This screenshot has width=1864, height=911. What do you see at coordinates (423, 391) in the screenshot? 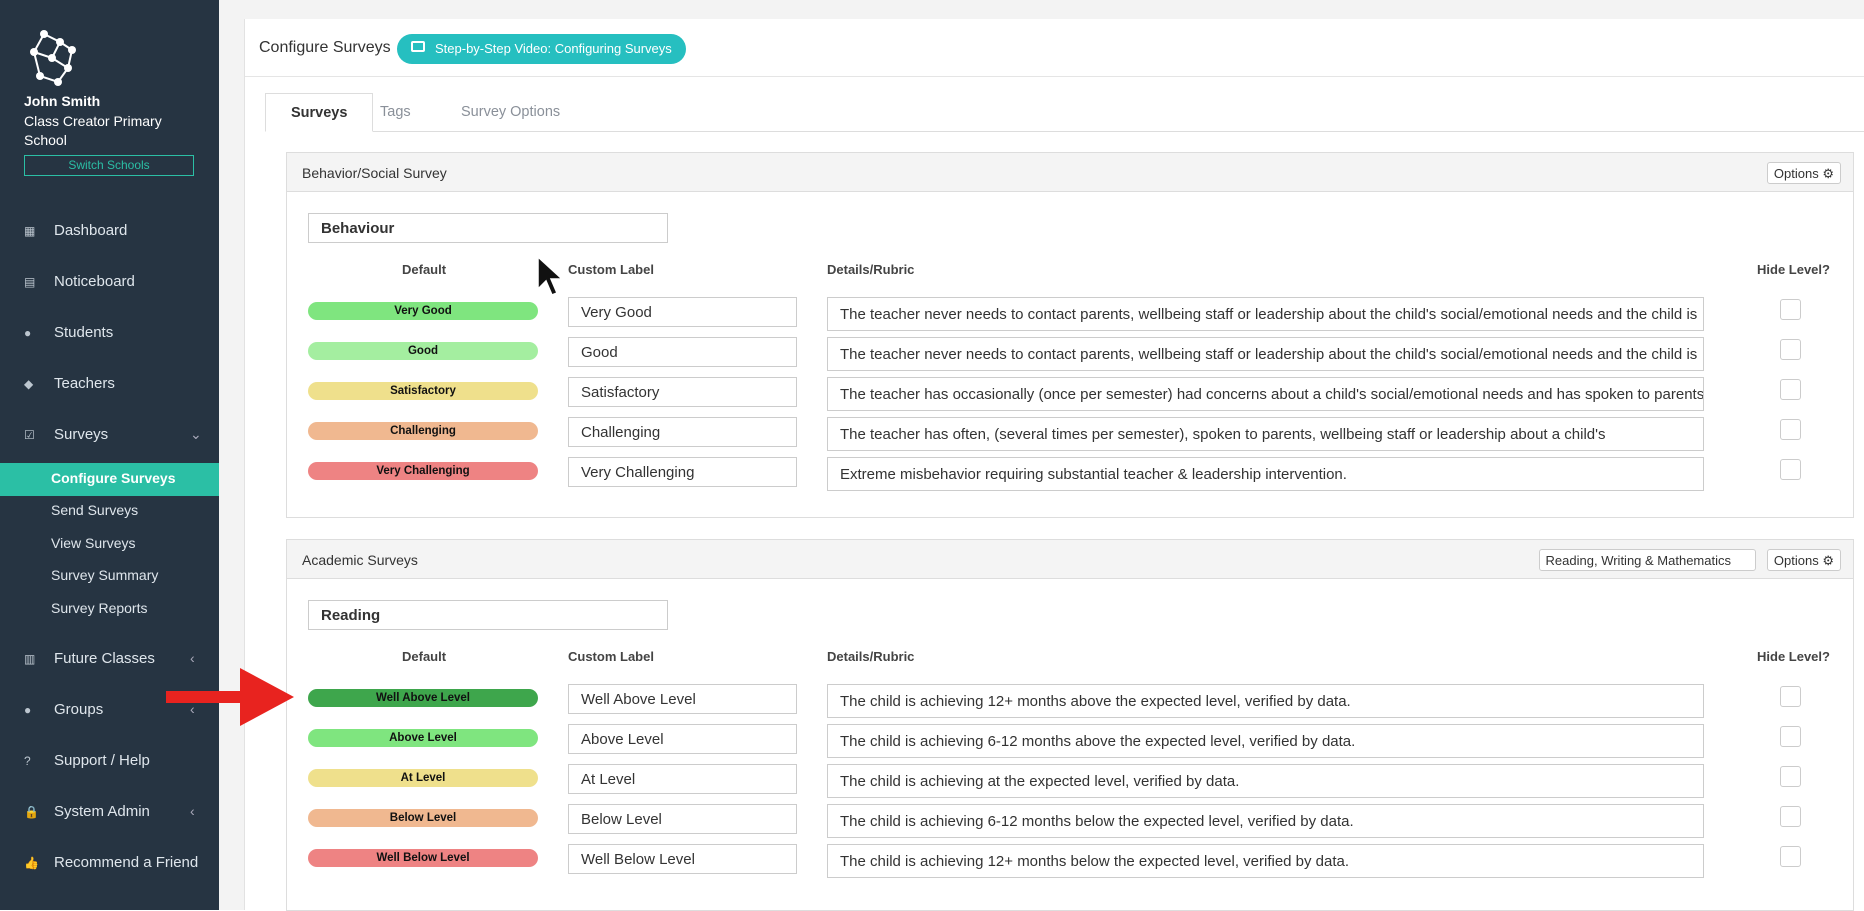
I see `default-level-pill: Satisfactory` at bounding box center [423, 391].